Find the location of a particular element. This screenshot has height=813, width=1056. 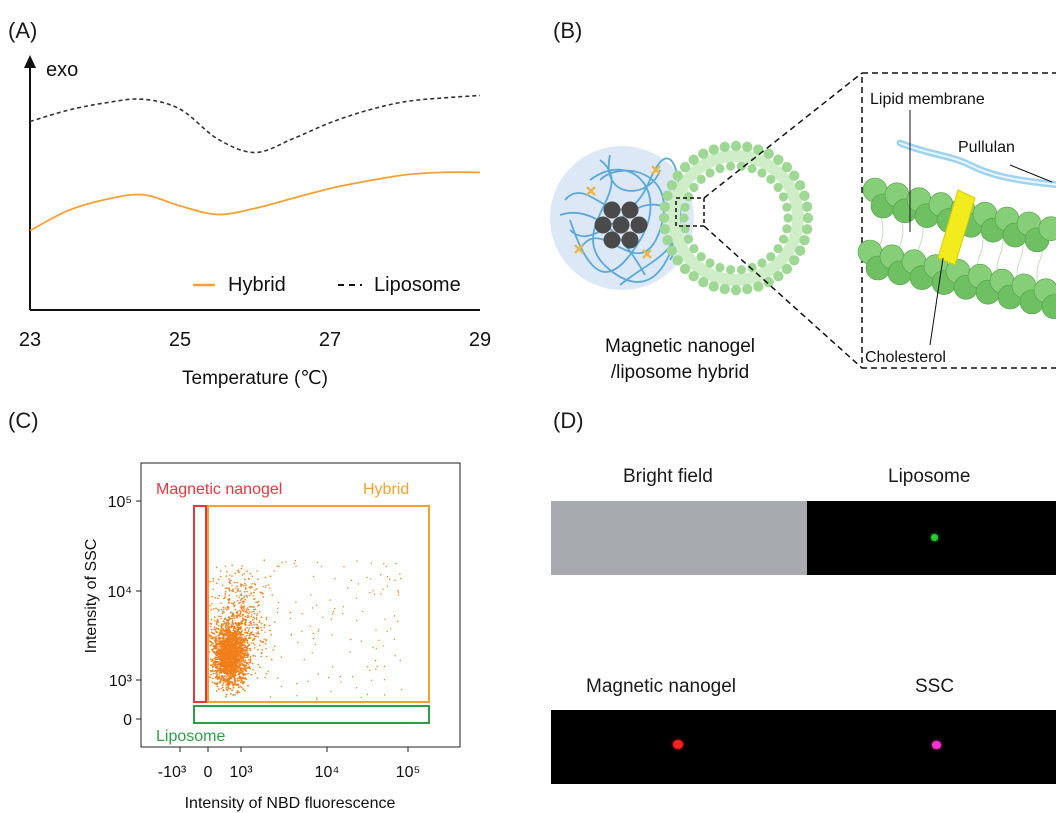

flow-x-tick: 10⁵ is located at coordinates (408, 772).